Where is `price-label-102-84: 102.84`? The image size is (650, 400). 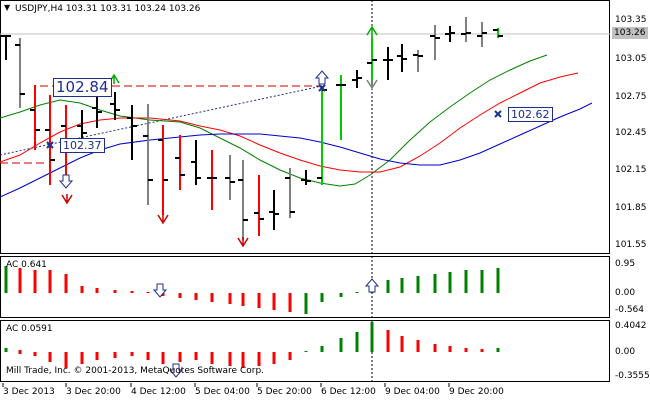 price-label-102-84: 102.84 is located at coordinates (82, 87).